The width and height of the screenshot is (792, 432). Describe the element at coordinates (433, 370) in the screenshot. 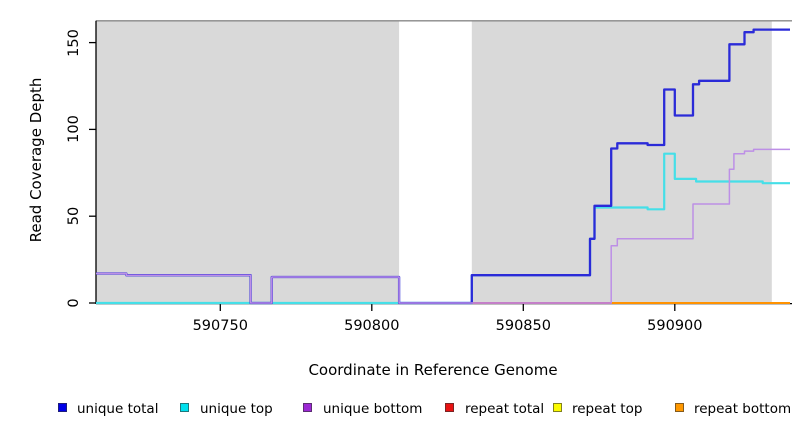

I see `x-axis-title: Coordinate in Reference Genome` at that location.